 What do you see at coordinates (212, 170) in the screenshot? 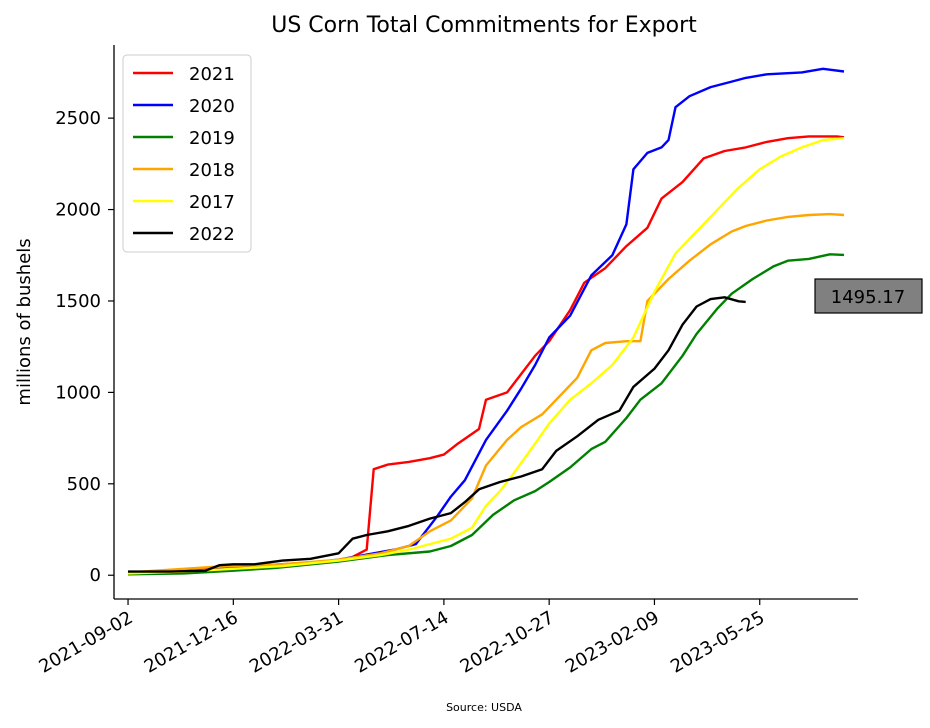
I see `legend-label: 2018` at bounding box center [212, 170].